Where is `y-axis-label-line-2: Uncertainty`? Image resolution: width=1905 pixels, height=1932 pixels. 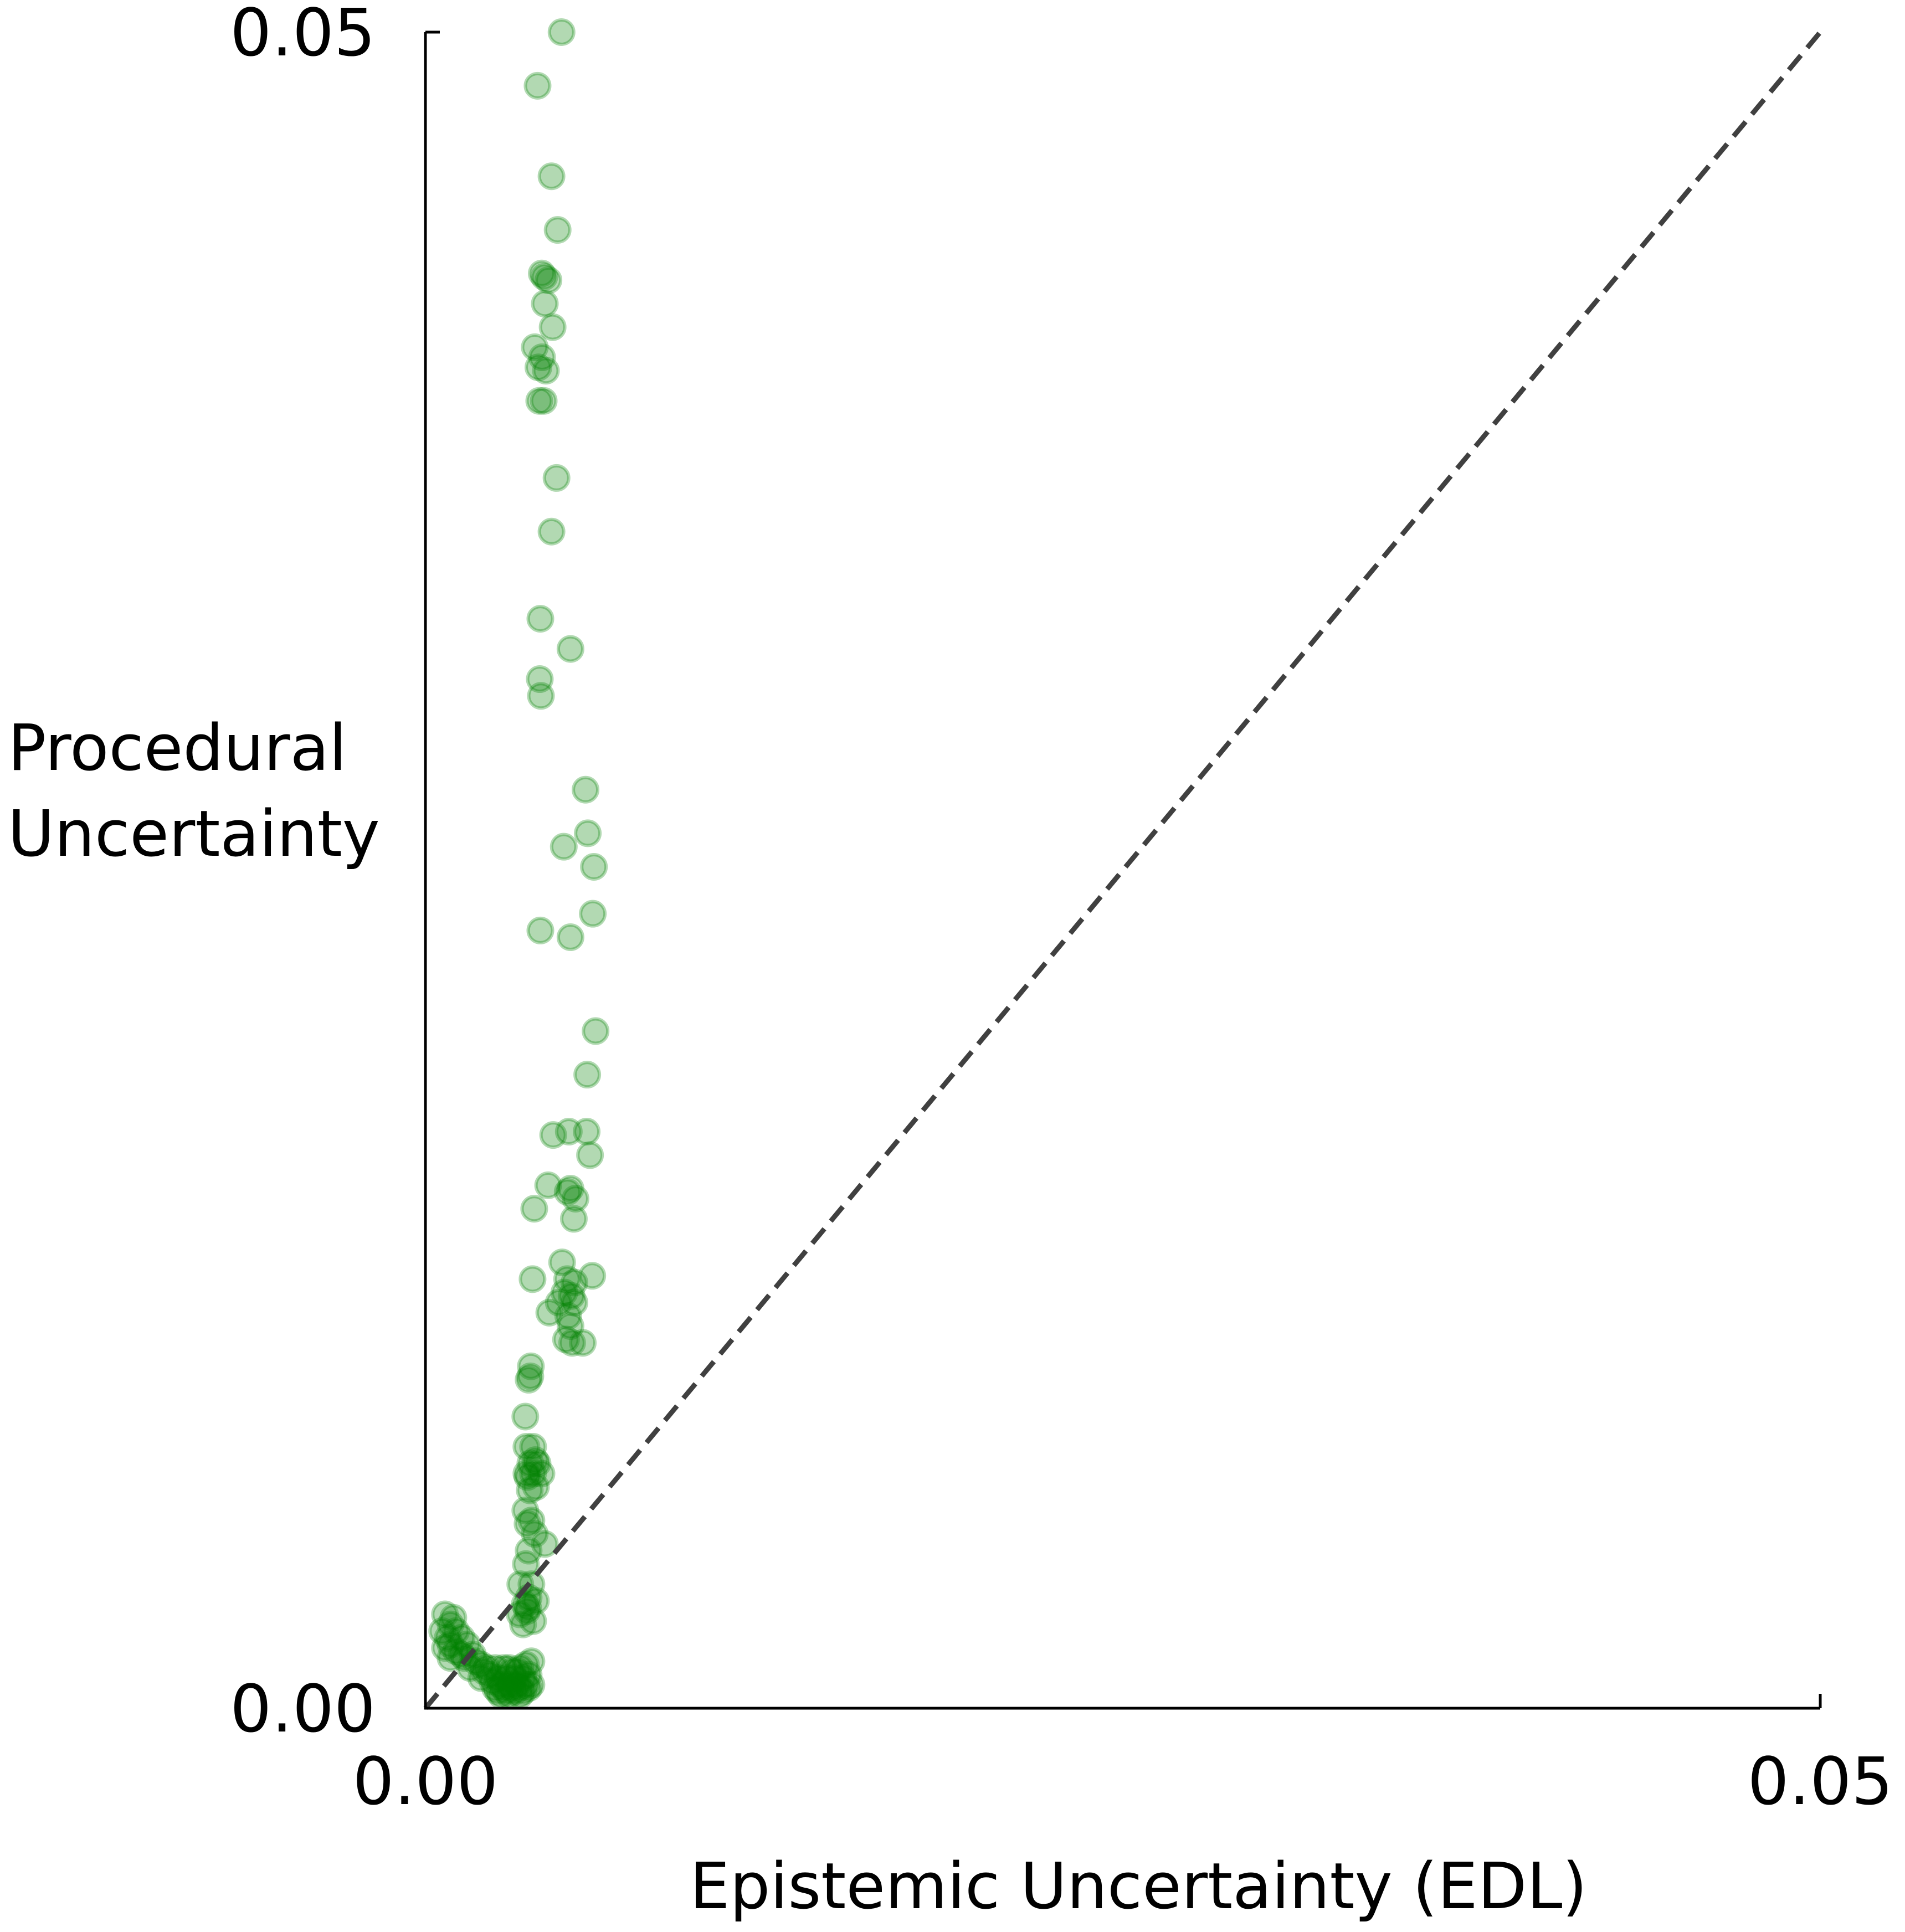 y-axis-label-line-2: Uncertainty is located at coordinates (194, 834).